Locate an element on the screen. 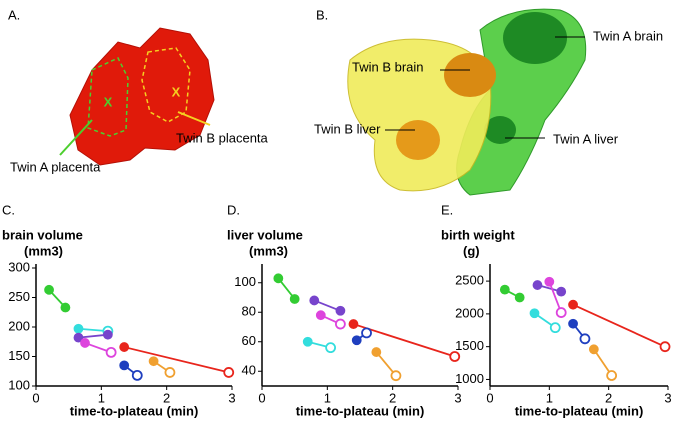 This screenshot has width=675, height=428. twin-b-liver-image is located at coordinates (418, 140).